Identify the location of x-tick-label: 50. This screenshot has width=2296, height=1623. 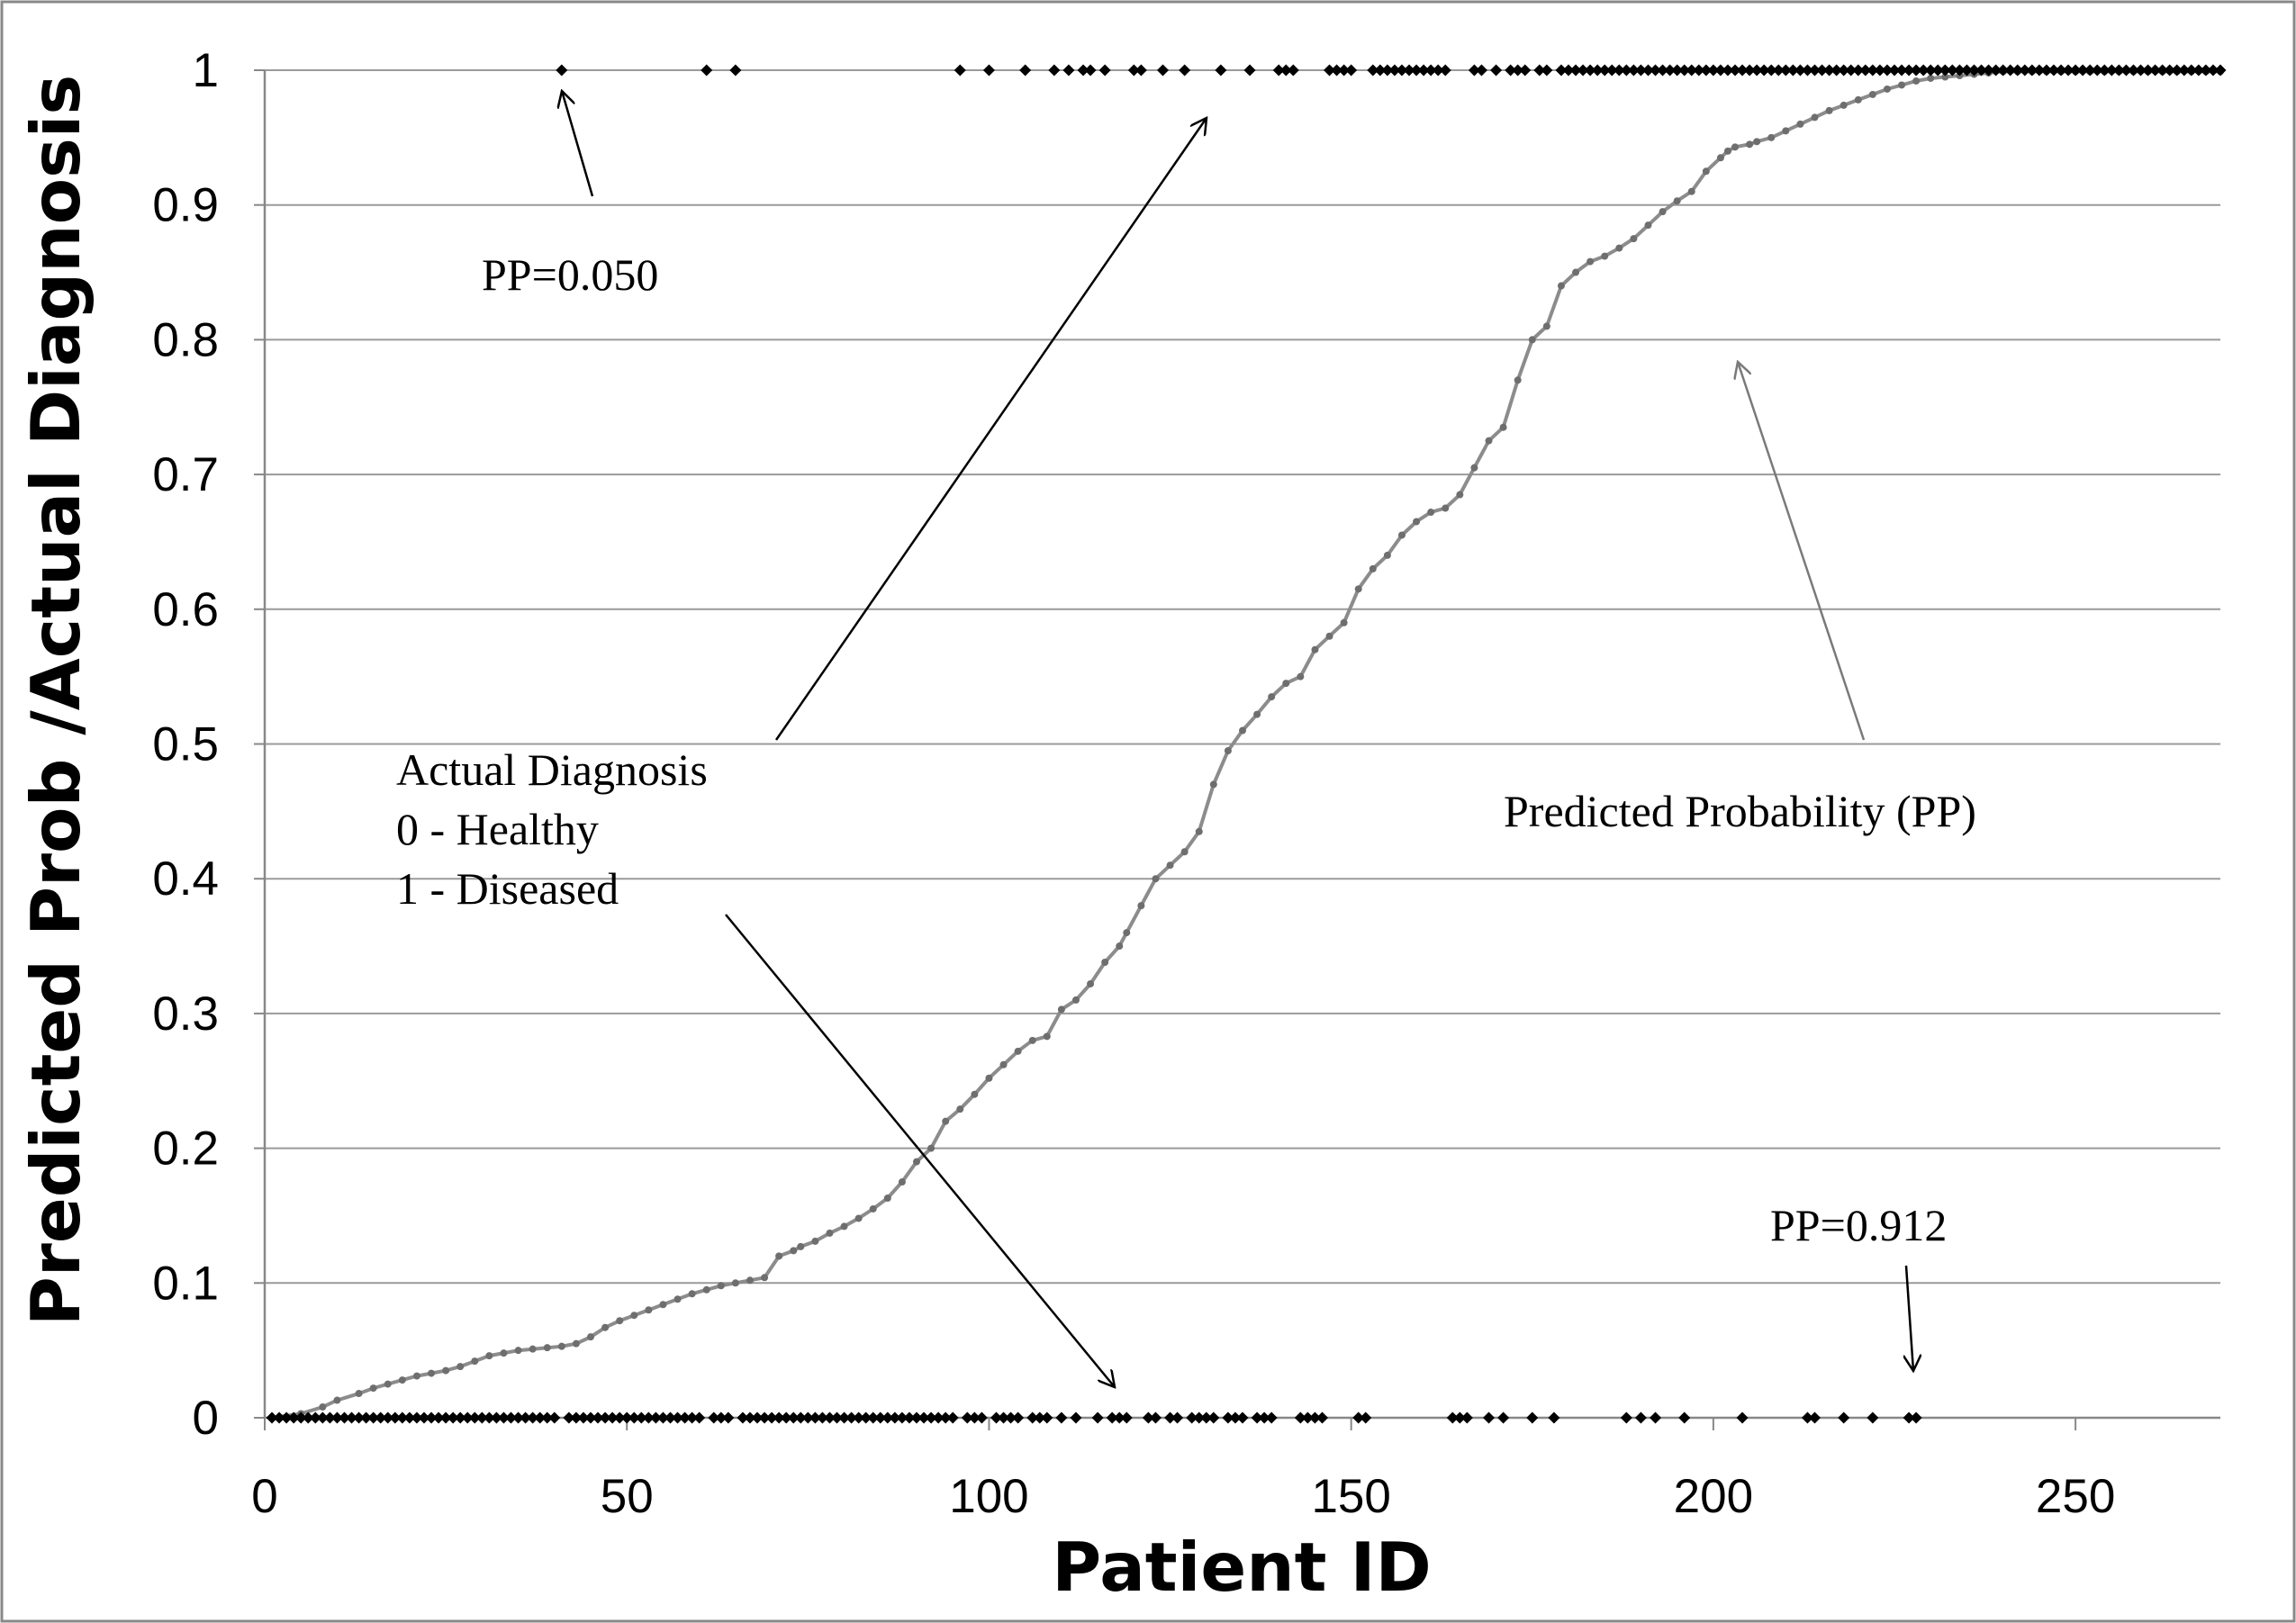
(627, 1496).